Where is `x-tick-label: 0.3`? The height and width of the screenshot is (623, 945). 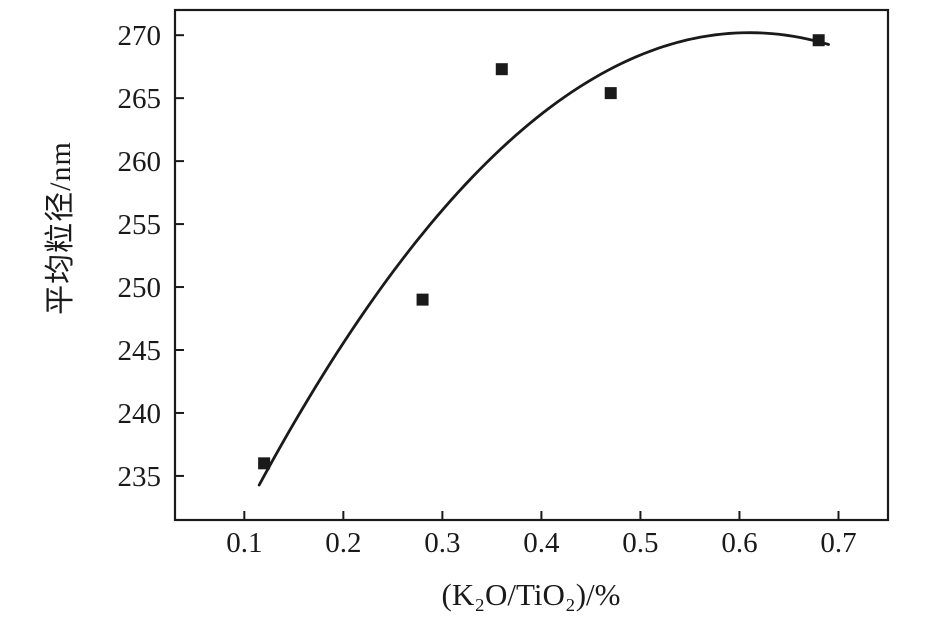 x-tick-label: 0.3 is located at coordinates (442, 543).